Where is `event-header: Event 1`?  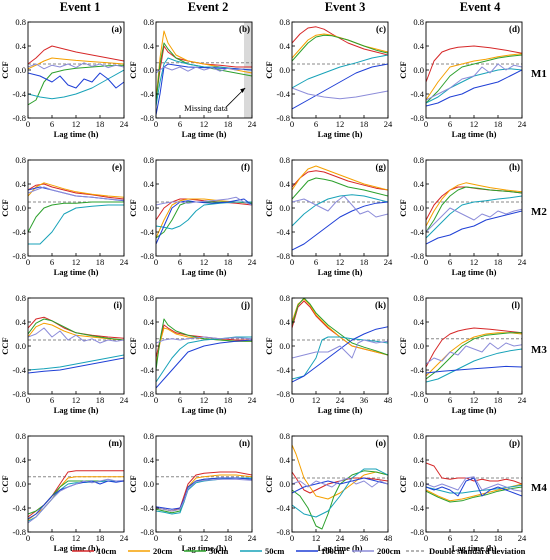
event-header: Event 1 is located at coordinates (80, 7).